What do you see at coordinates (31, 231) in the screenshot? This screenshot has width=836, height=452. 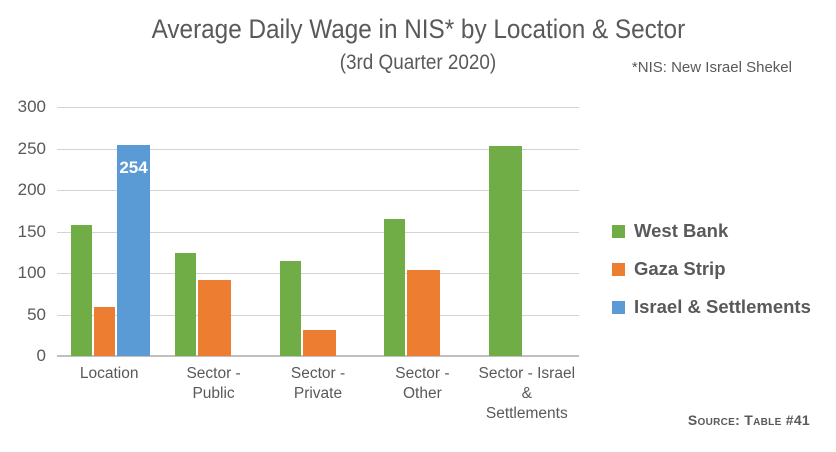 I see `y-tick-label-150: 150` at bounding box center [31, 231].